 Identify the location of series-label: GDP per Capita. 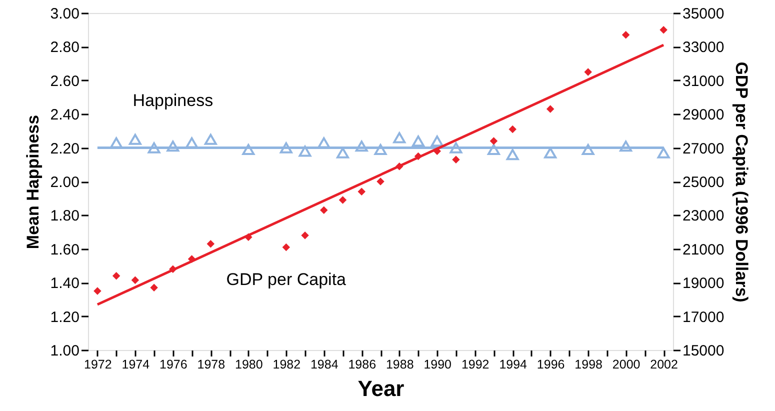
(286, 280).